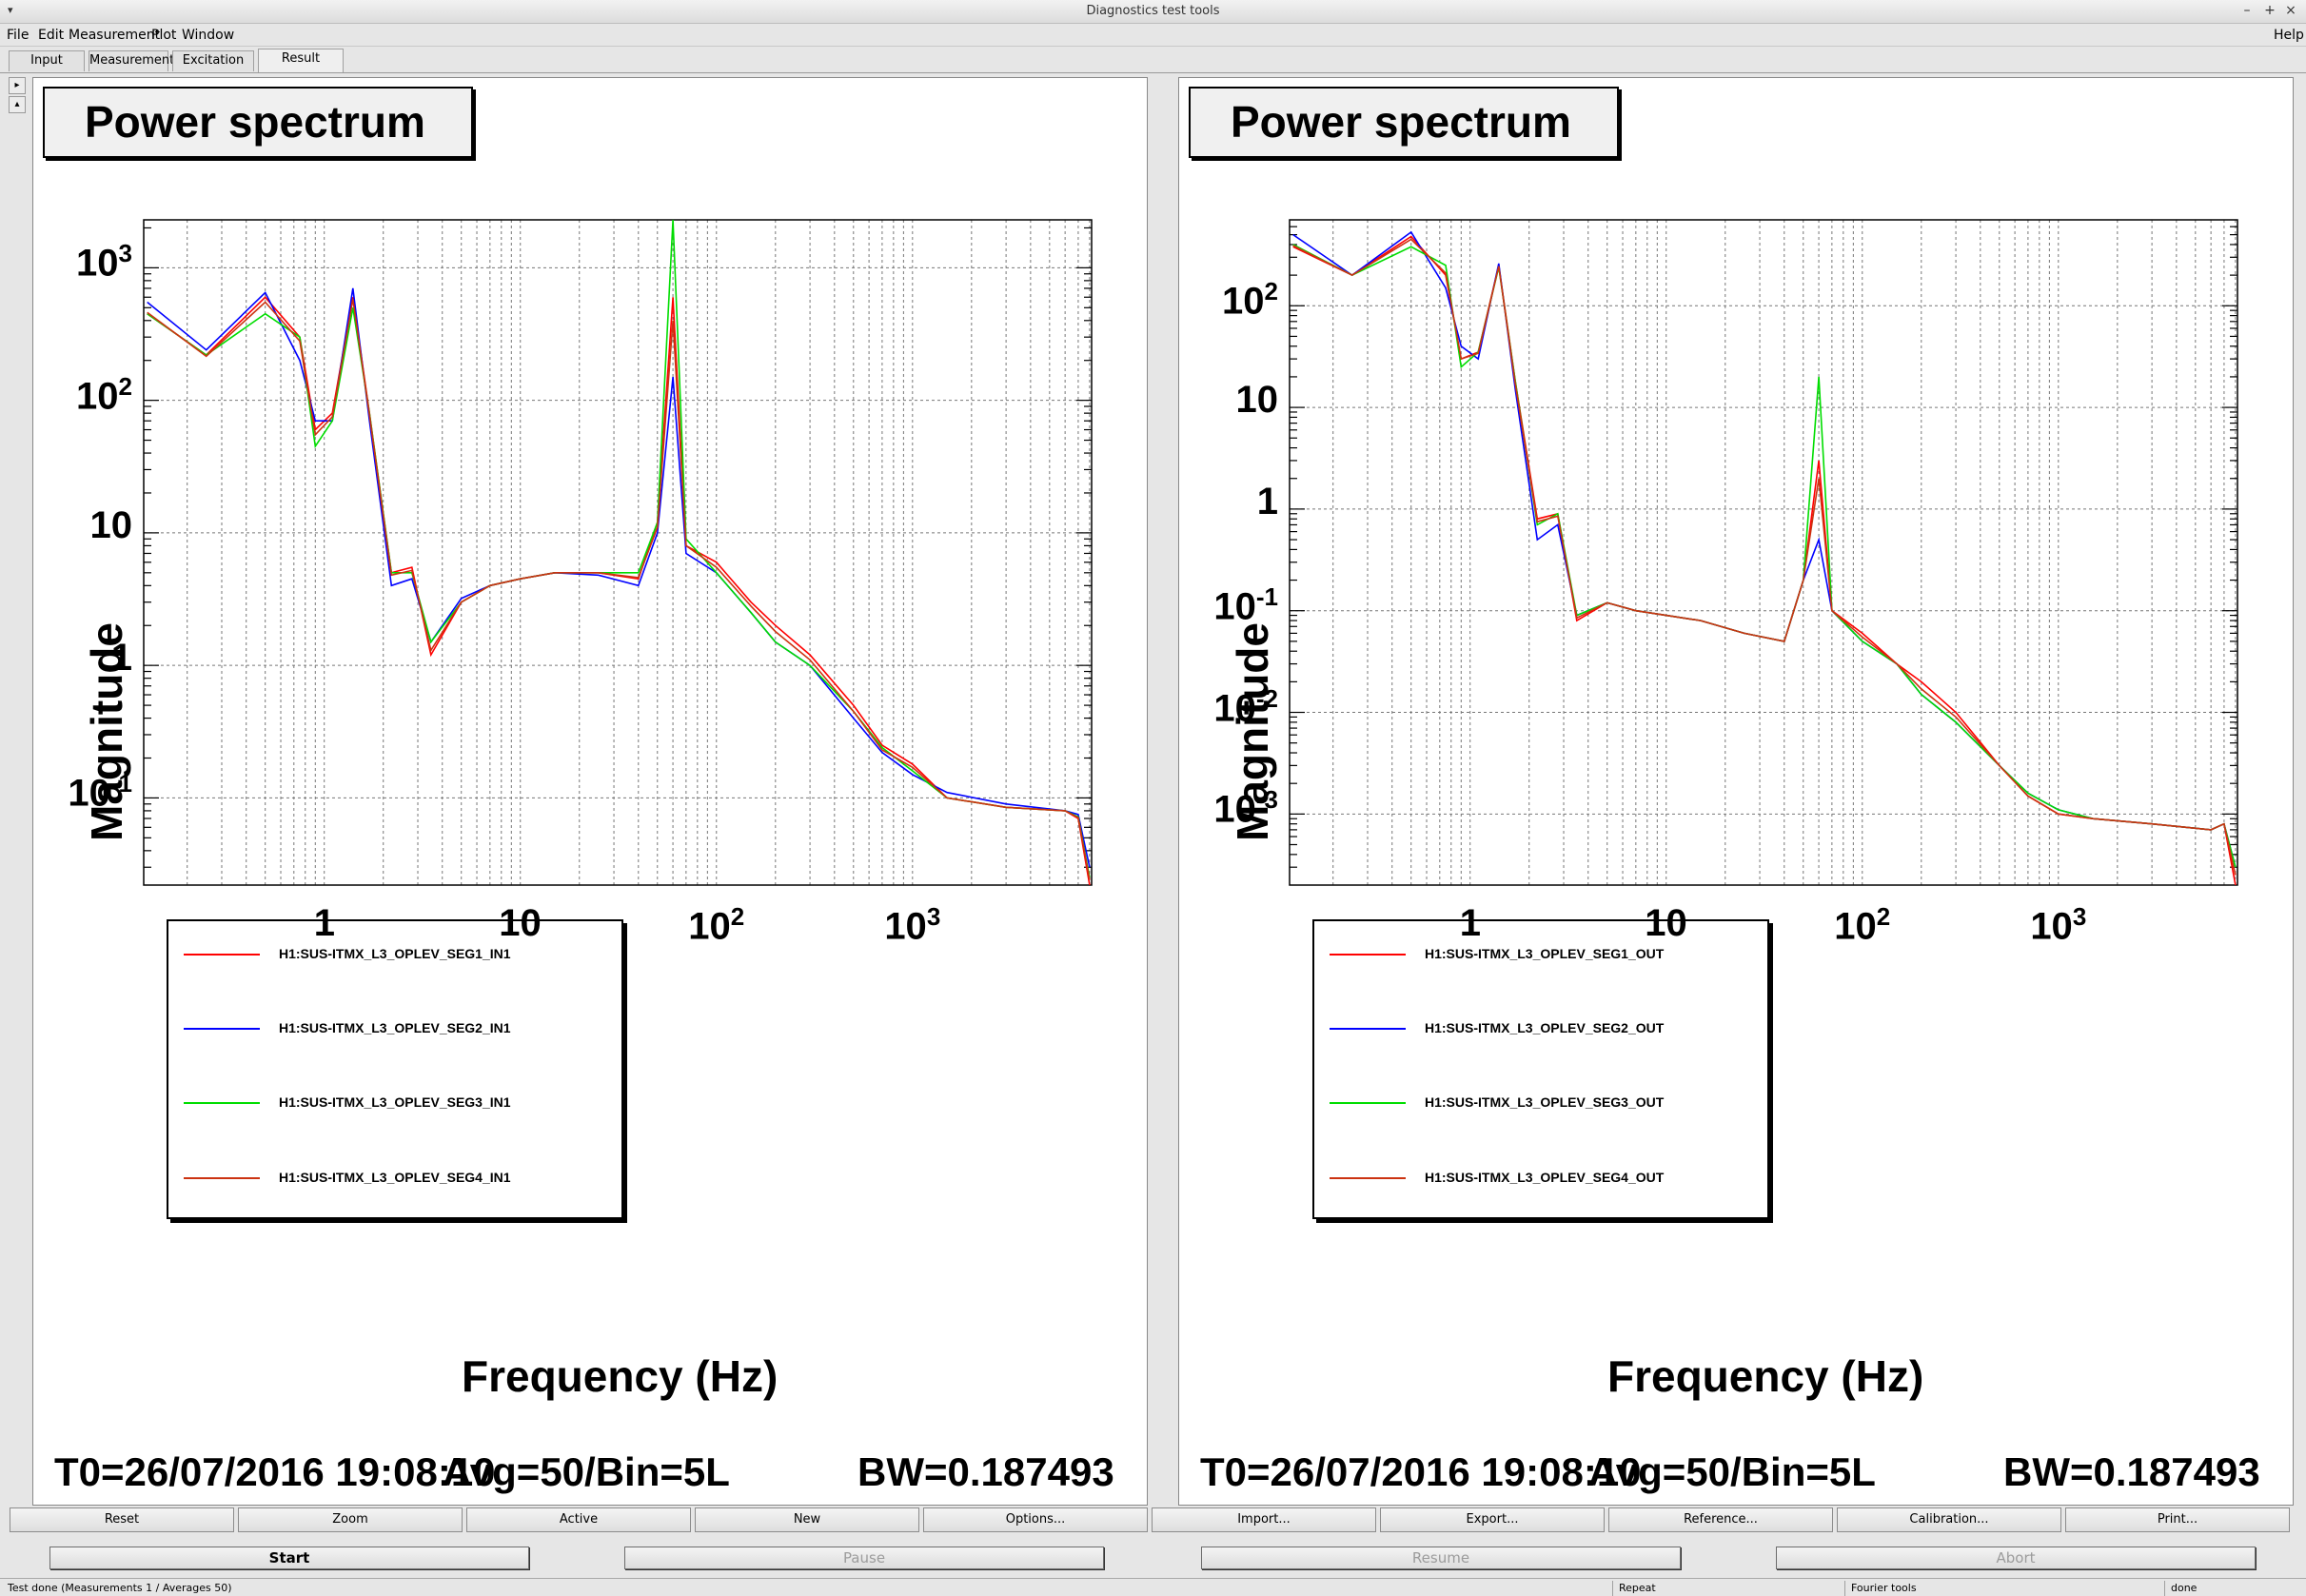 The image size is (2306, 1596). I want to click on legend-label: H1:SUS-ITMX_L3_OPLEV_SEG1_OUT, so click(1545, 953).